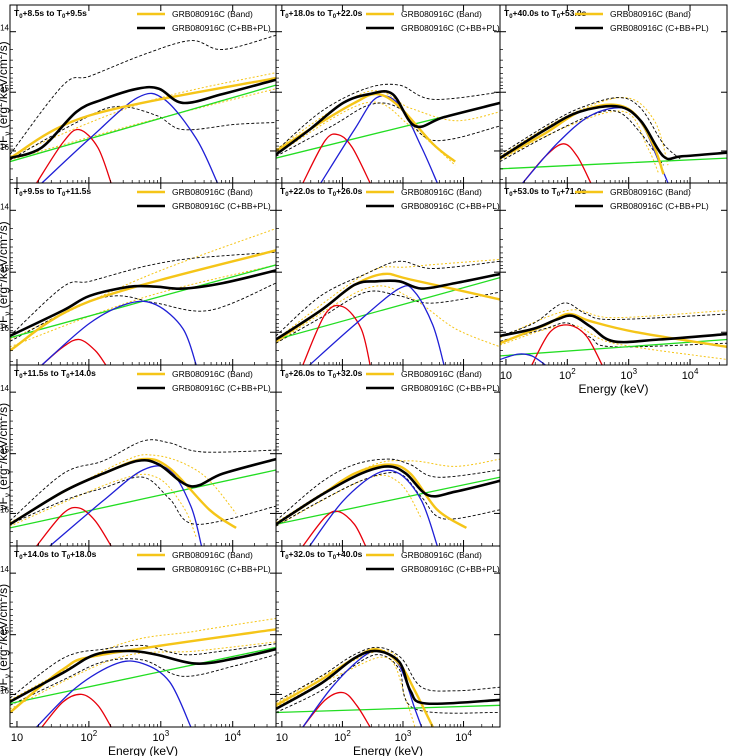  I want to click on title-part: +40.0s to T, so click(535, 13).